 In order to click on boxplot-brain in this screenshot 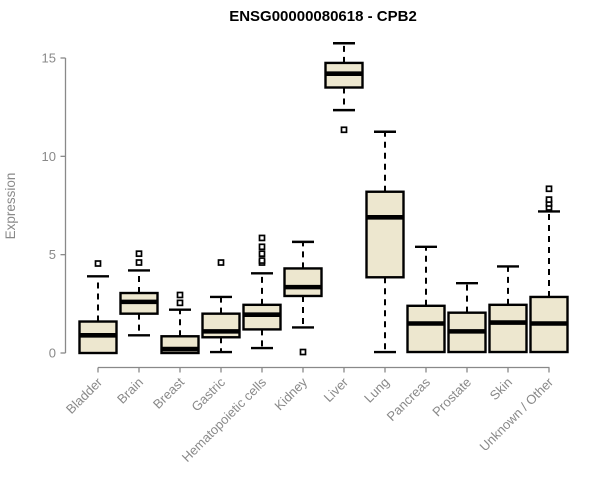, I will do `click(139, 293)`.